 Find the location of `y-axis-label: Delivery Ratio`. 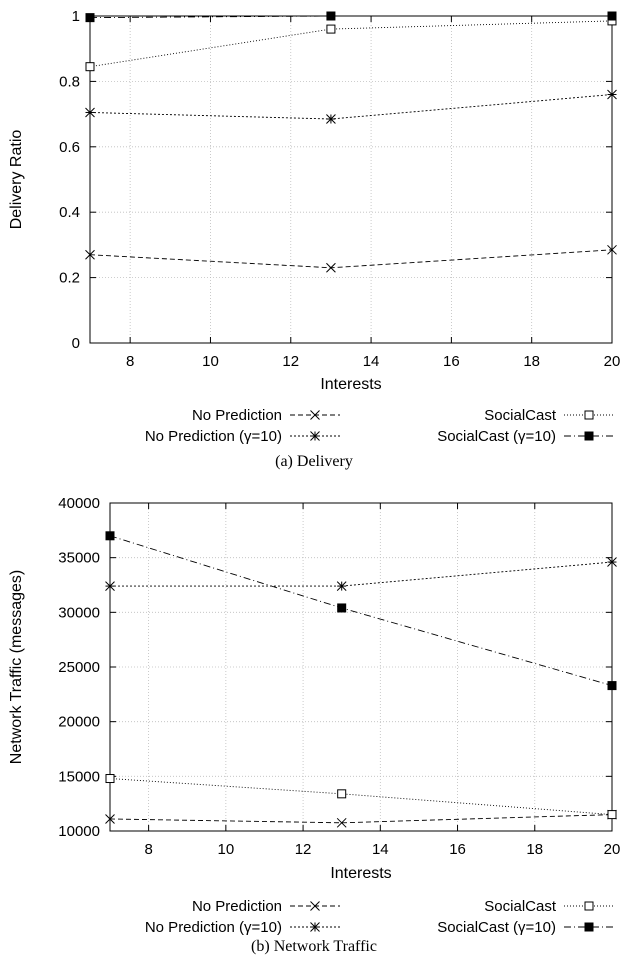

y-axis-label: Delivery Ratio is located at coordinates (16, 180).